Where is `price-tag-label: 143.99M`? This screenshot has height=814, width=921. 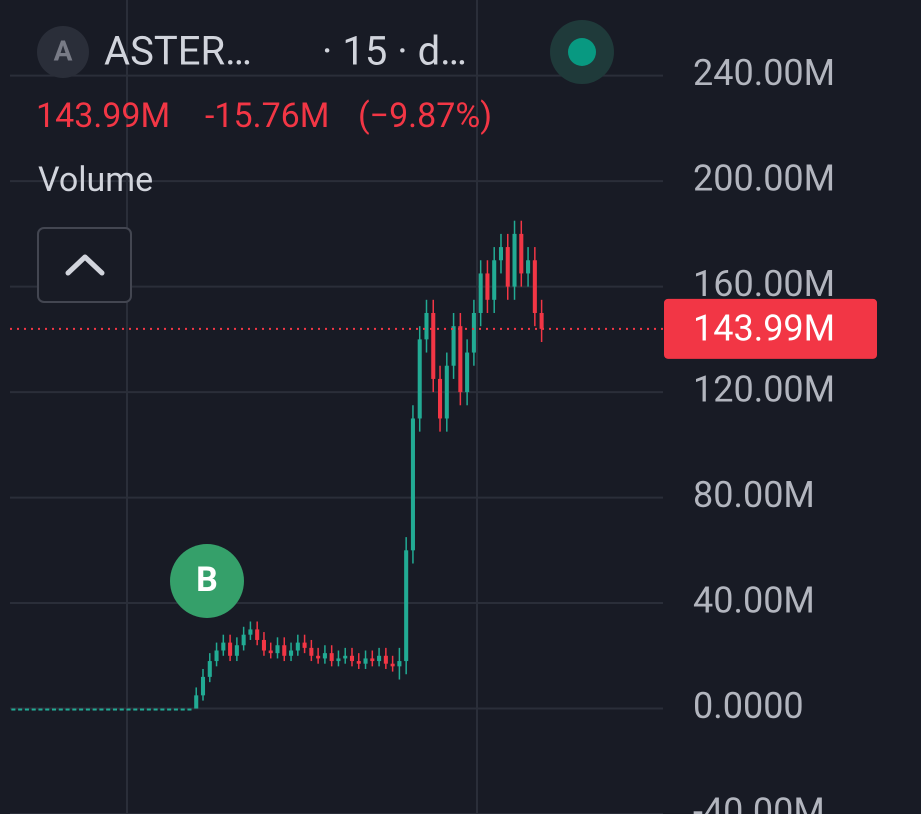 price-tag-label: 143.99M is located at coordinates (764, 328).